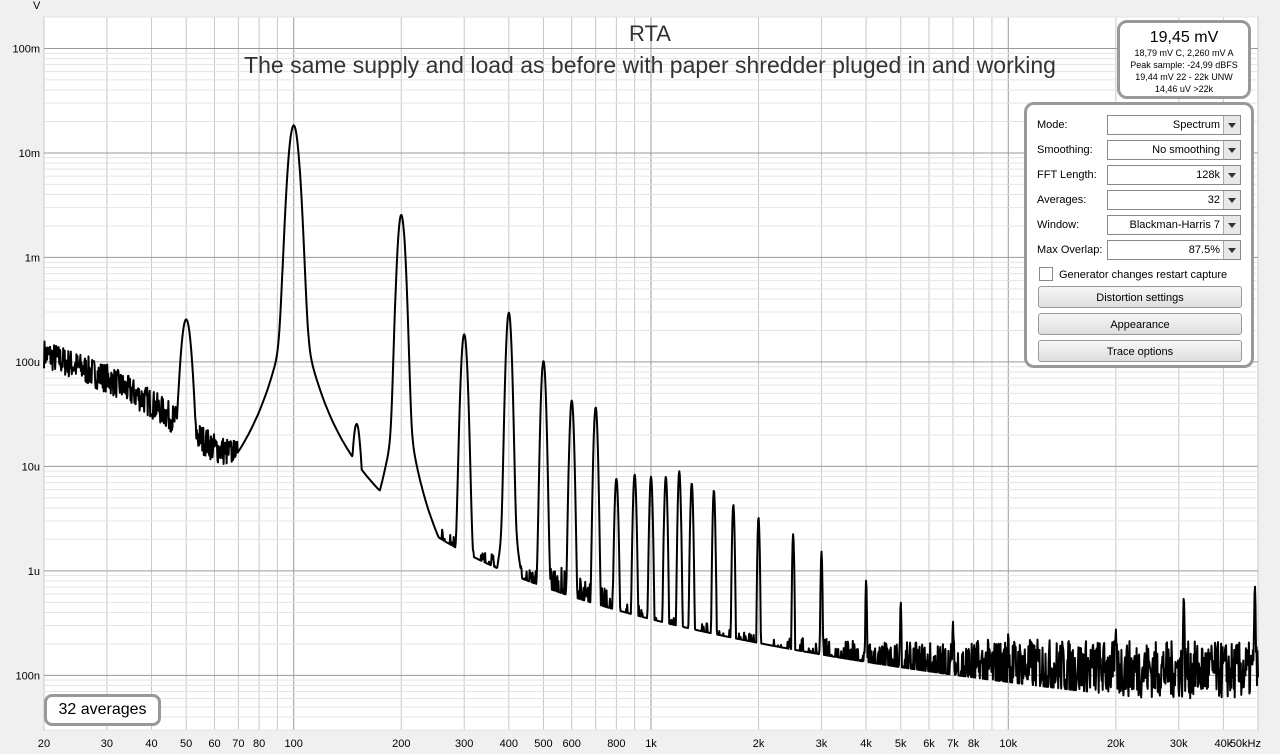  I want to click on readout-main-value: 19,45 mV, so click(1184, 37).